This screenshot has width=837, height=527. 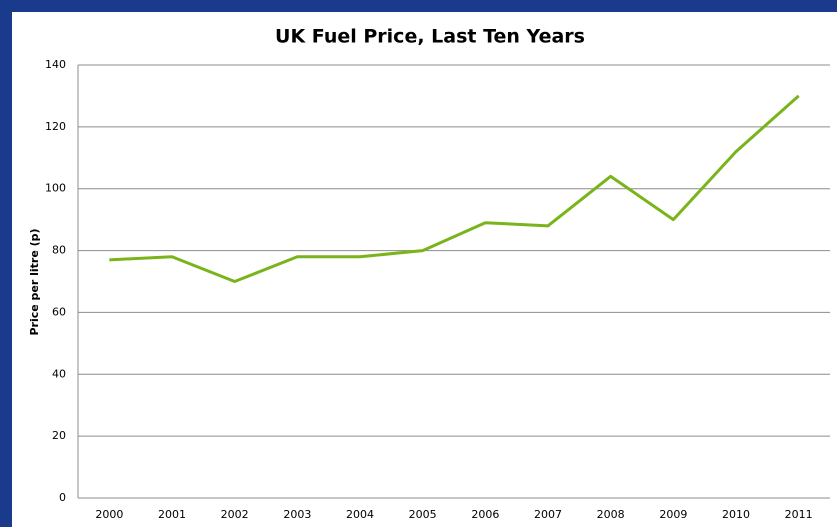 What do you see at coordinates (109, 514) in the screenshot?
I see `x-tick-label: 2000` at bounding box center [109, 514].